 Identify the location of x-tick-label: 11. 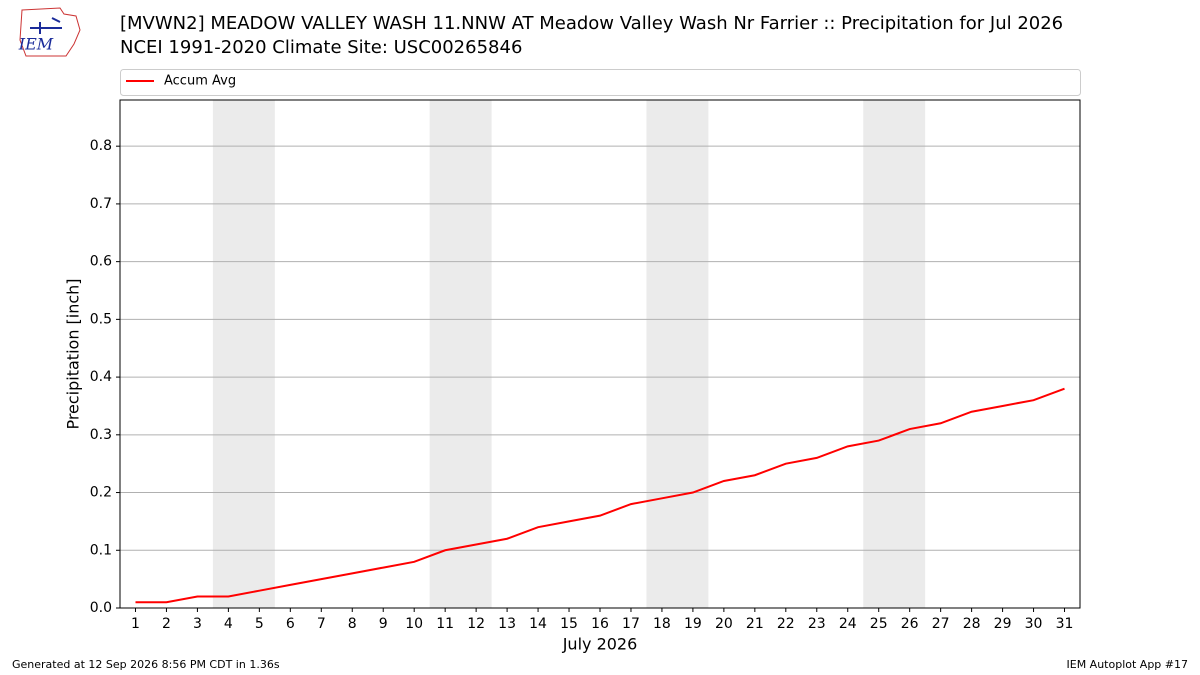
(445, 624).